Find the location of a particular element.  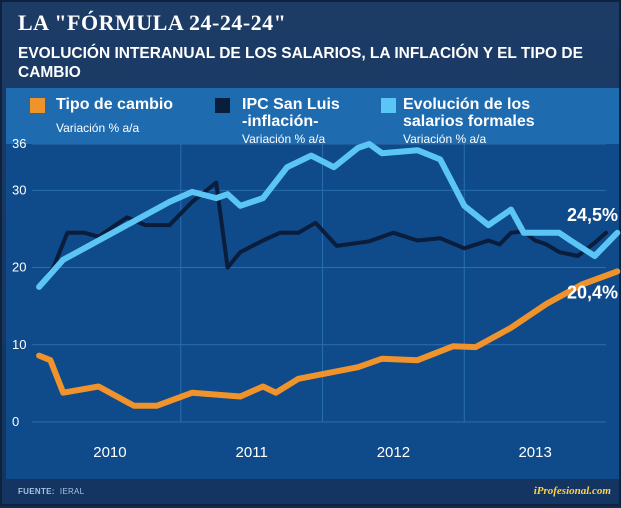

legend-sub-ipc-san-luis: Variación % a/a is located at coordinates (284, 139).